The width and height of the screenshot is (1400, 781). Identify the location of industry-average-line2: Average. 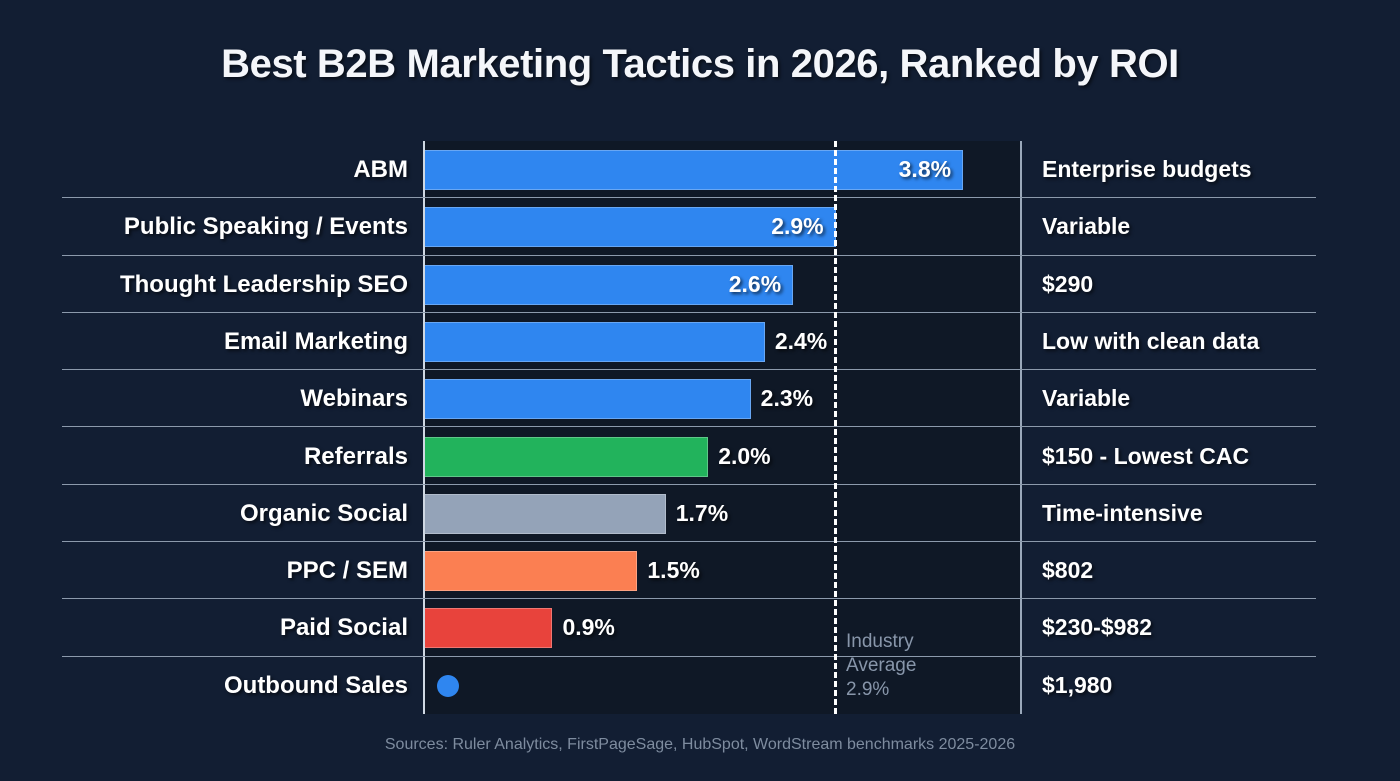
(881, 665).